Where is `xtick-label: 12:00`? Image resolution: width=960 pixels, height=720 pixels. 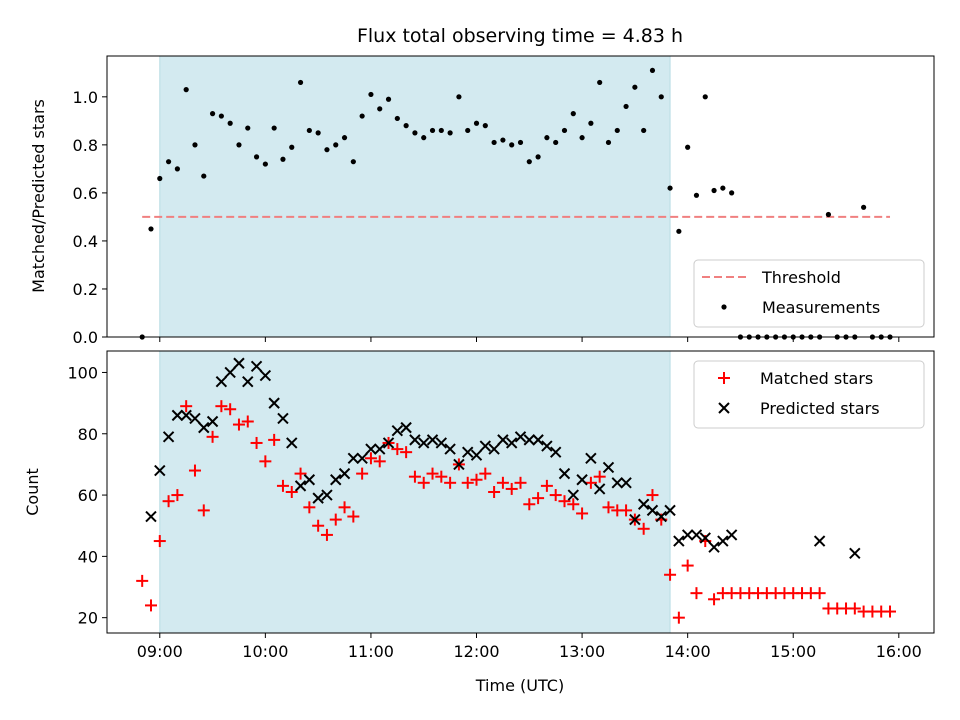
xtick-label: 12:00 is located at coordinates (476, 651).